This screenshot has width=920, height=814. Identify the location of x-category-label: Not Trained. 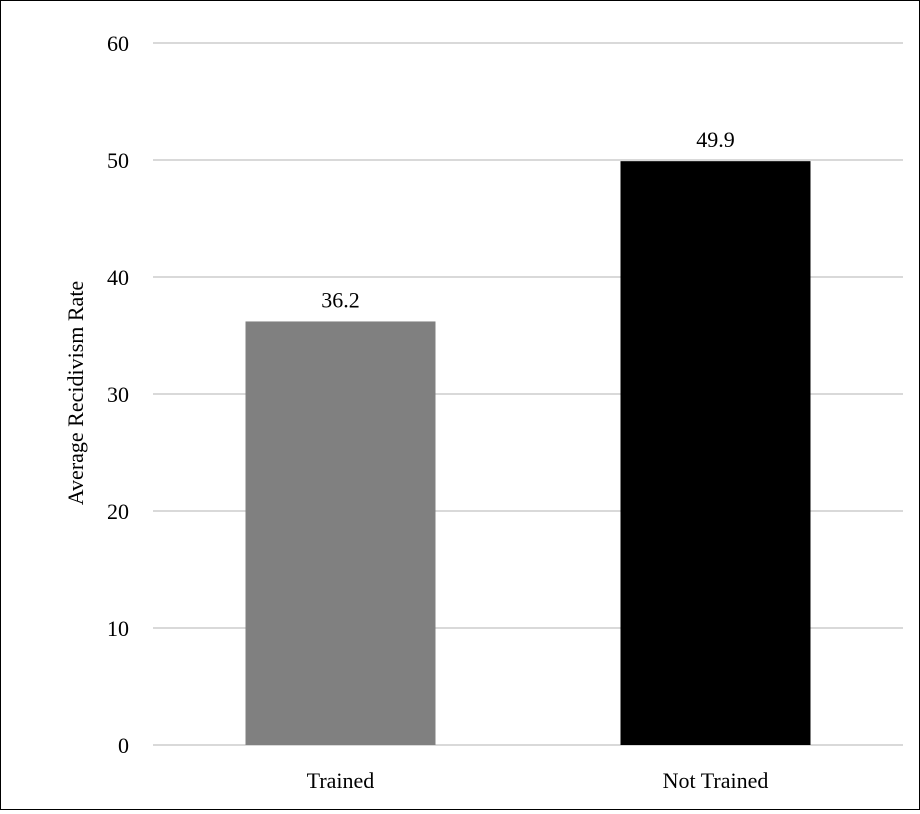
(716, 780).